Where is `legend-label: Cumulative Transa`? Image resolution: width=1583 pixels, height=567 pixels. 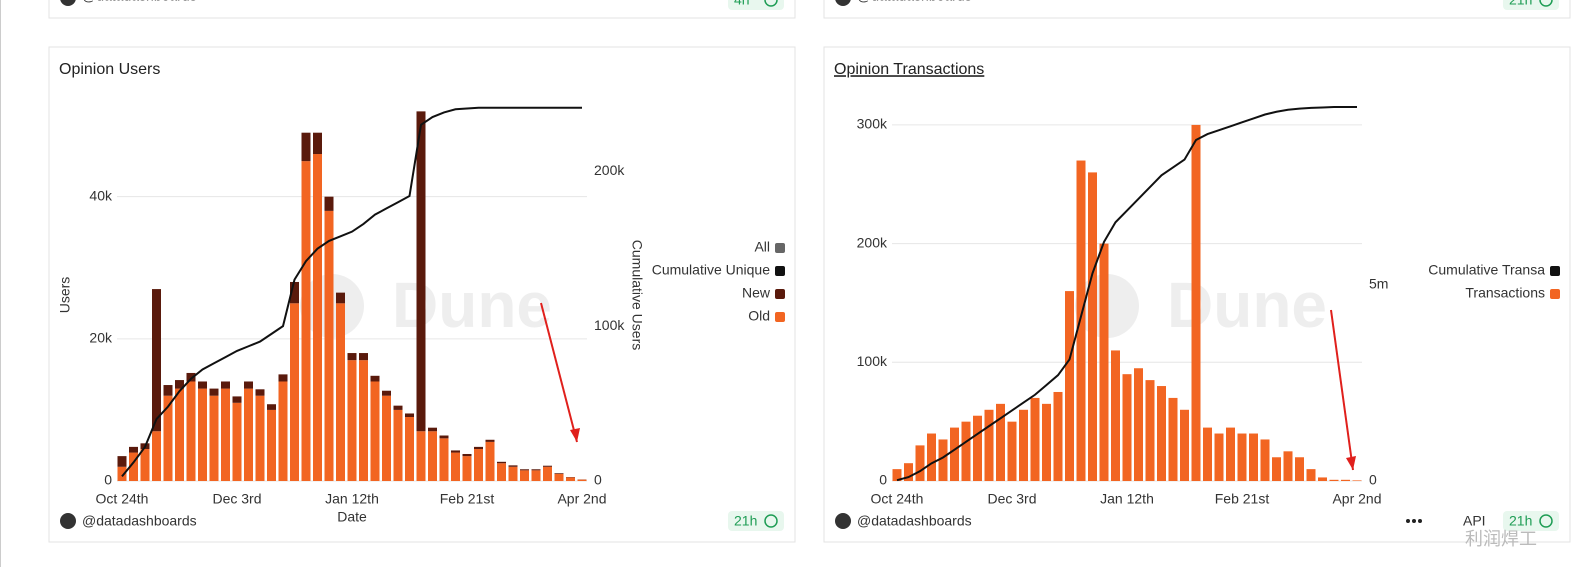 legend-label: Cumulative Transa is located at coordinates (1486, 270).